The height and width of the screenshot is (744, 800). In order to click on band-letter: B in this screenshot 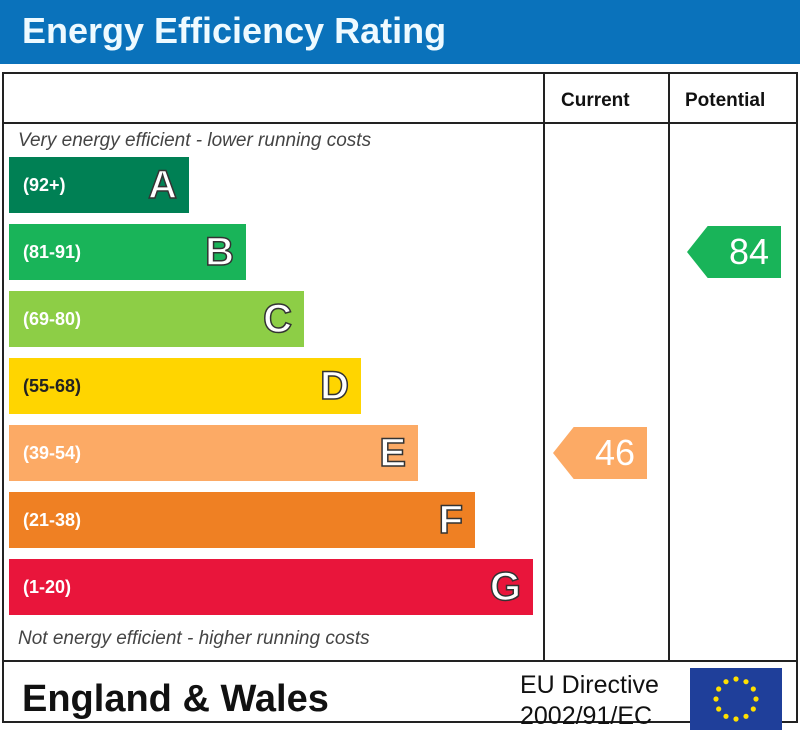, I will do `click(219, 252)`.